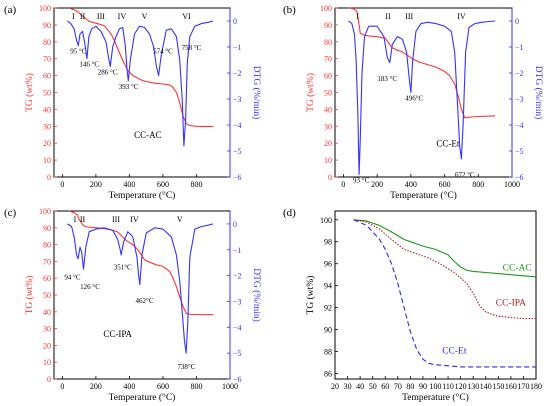 The width and height of the screenshot is (550, 406). Describe the element at coordinates (511, 386) in the screenshot. I see `x-tick-label: 160` at that location.